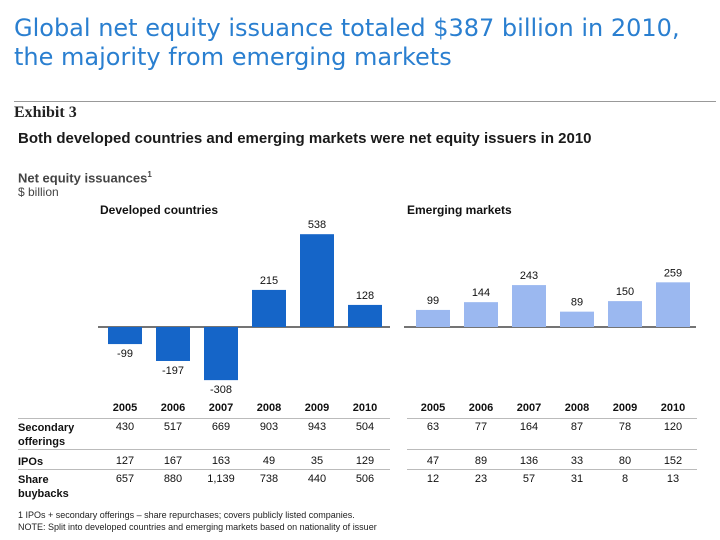 Image resolution: width=720 pixels, height=540 pixels. Describe the element at coordinates (317, 479) in the screenshot. I see `table-cell-developed: 440` at that location.